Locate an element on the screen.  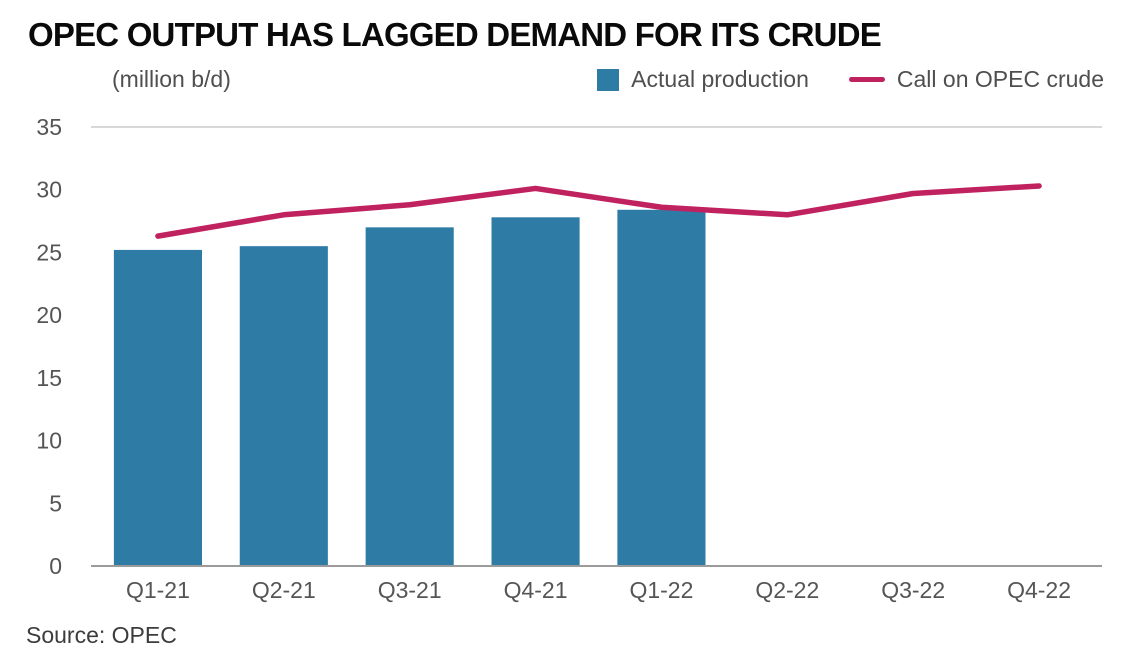
x-category-label: Q1-22 is located at coordinates (661, 590).